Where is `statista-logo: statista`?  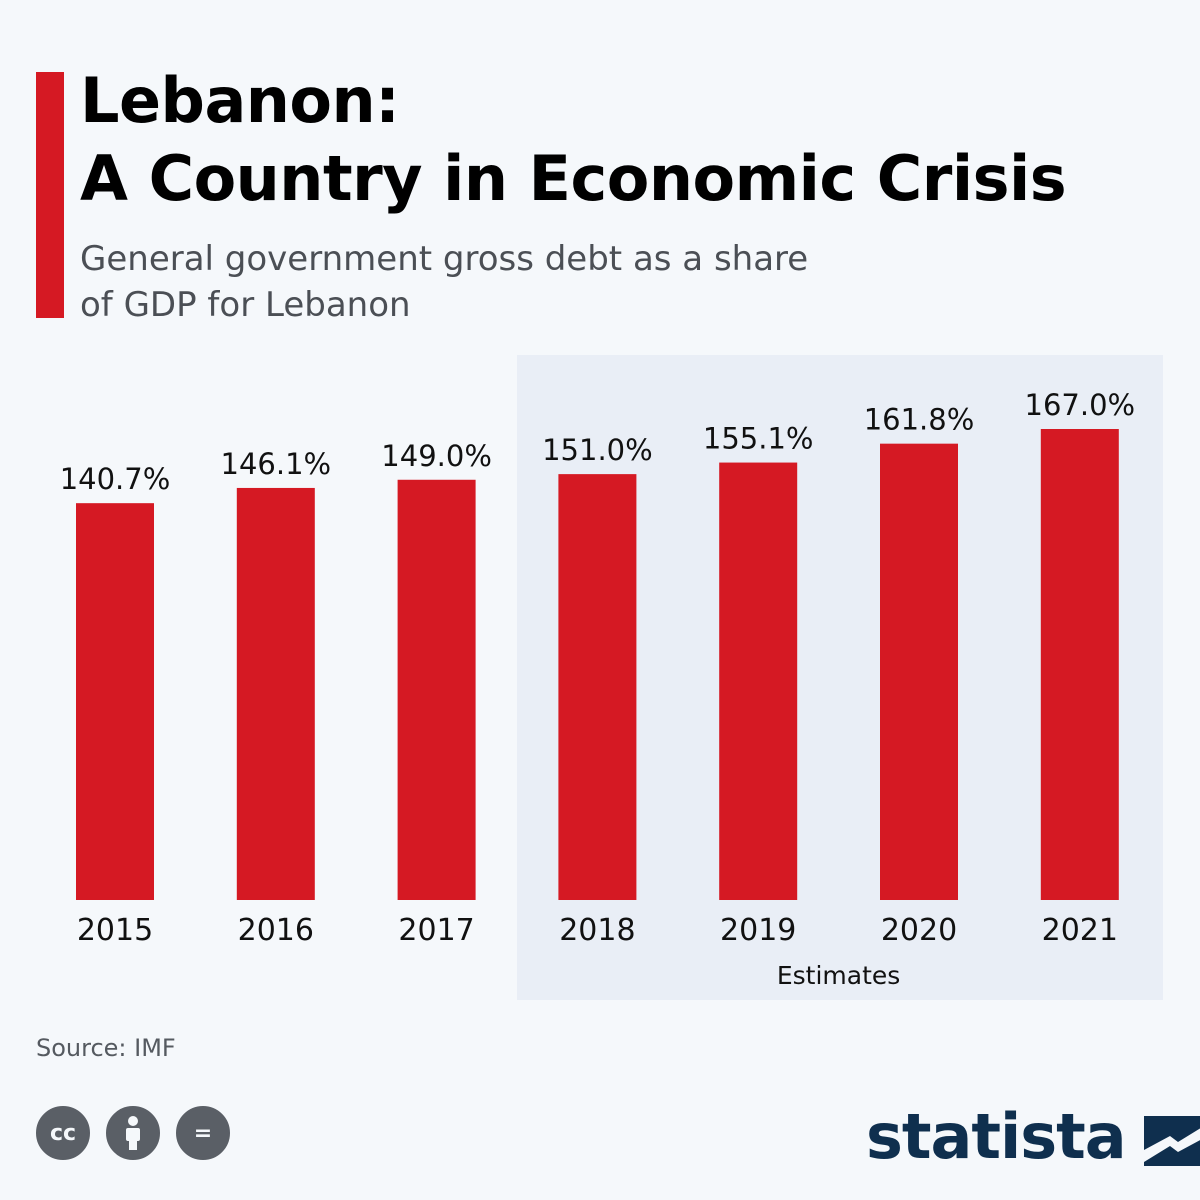
statista-logo: statista is located at coordinates (1033, 1136).